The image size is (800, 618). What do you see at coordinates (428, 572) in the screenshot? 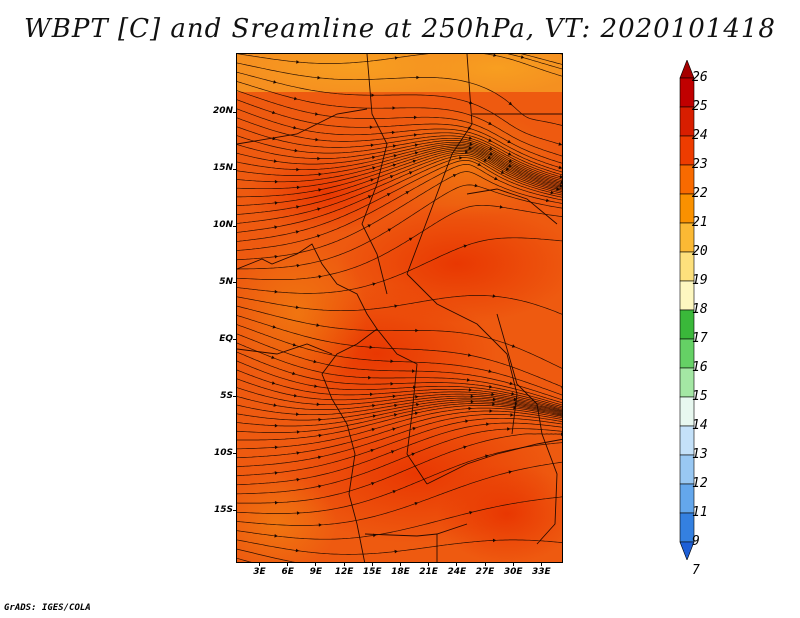
I see `lon-label: 21E` at bounding box center [428, 572].